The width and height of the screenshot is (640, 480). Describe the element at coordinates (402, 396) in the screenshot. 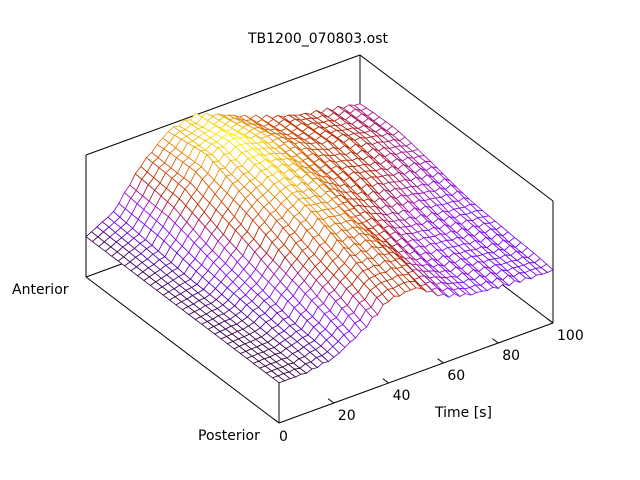

I see `time-tick-label: 40` at that location.